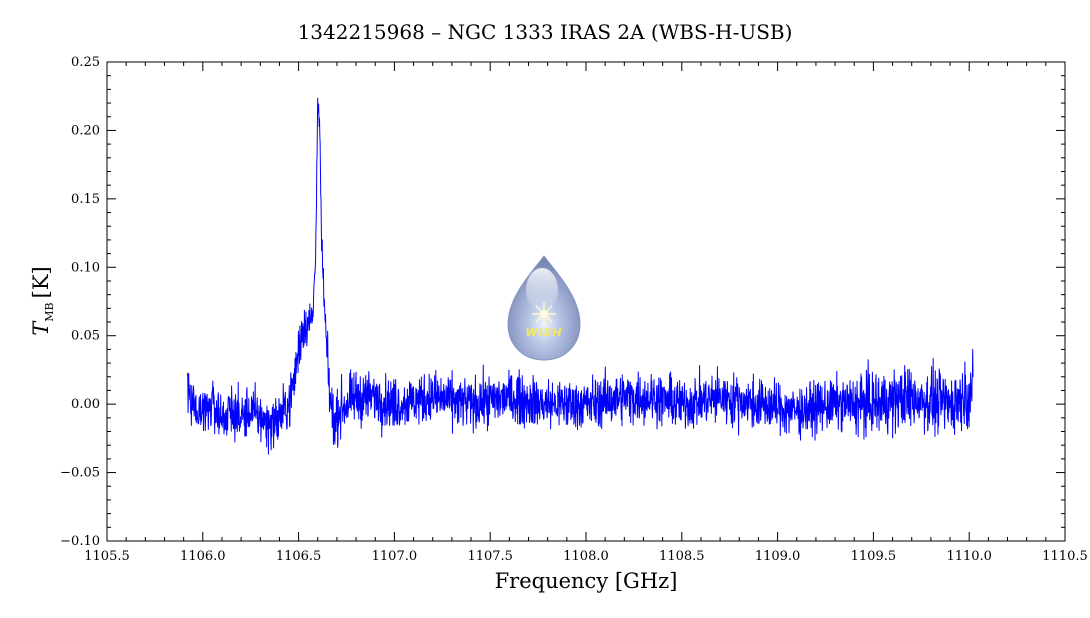  What do you see at coordinates (85, 404) in the screenshot?
I see `y-tick-label: 0.00` at bounding box center [85, 404].